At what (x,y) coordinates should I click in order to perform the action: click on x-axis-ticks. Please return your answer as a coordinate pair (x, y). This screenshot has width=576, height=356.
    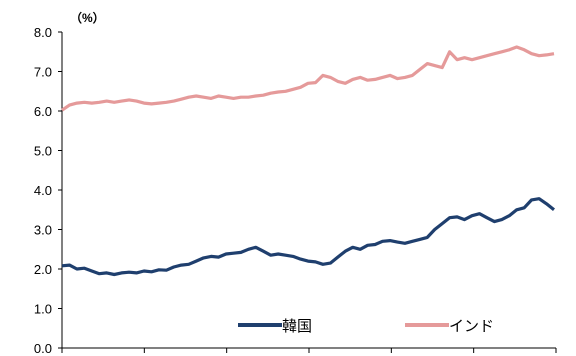
    Looking at the image, I should click on (309, 350).